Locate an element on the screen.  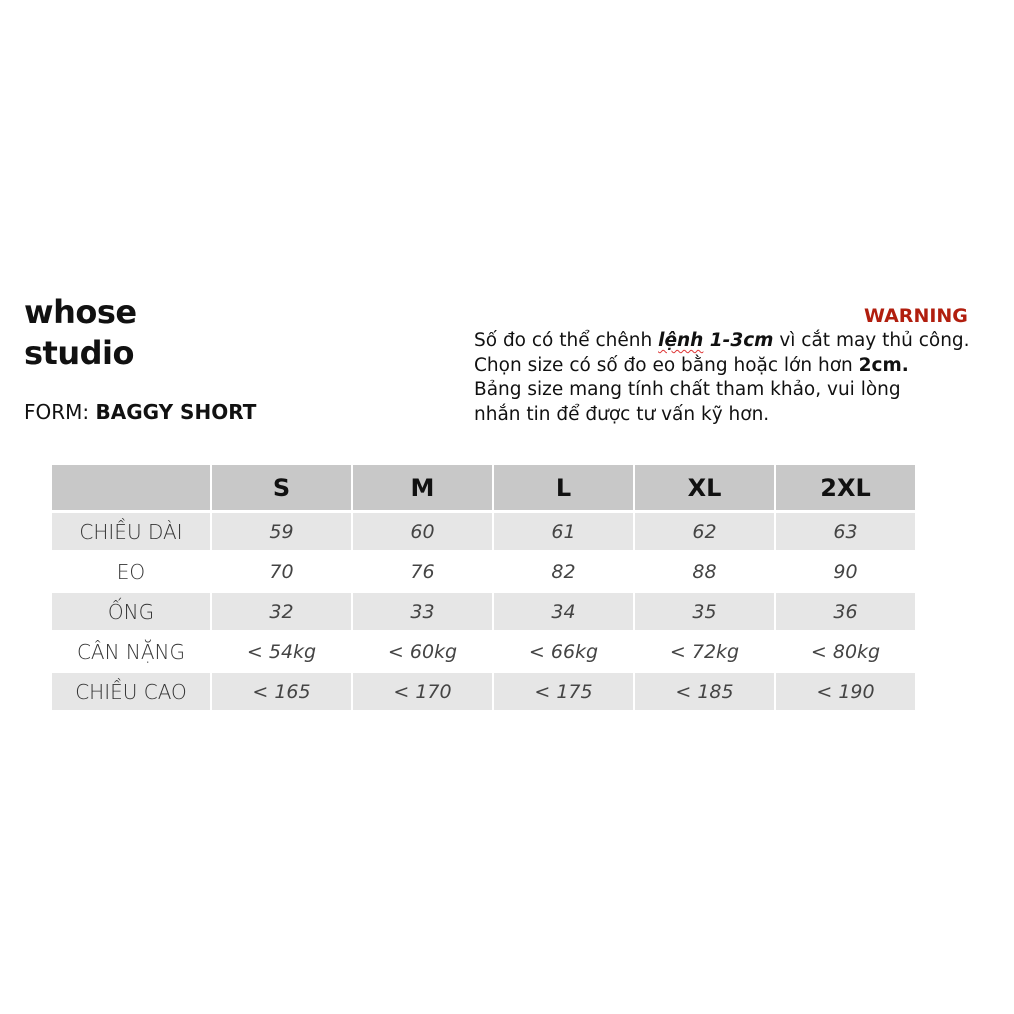
size-header: 2XL is located at coordinates (845, 487).